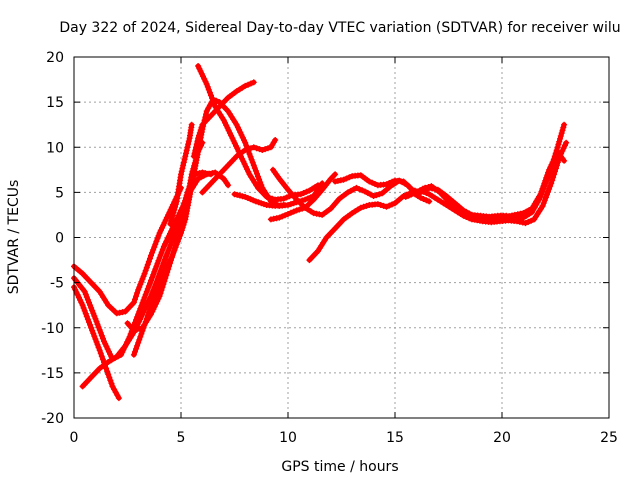  Describe the element at coordinates (59, 239) in the screenshot. I see `y-tick-label: 0` at that location.